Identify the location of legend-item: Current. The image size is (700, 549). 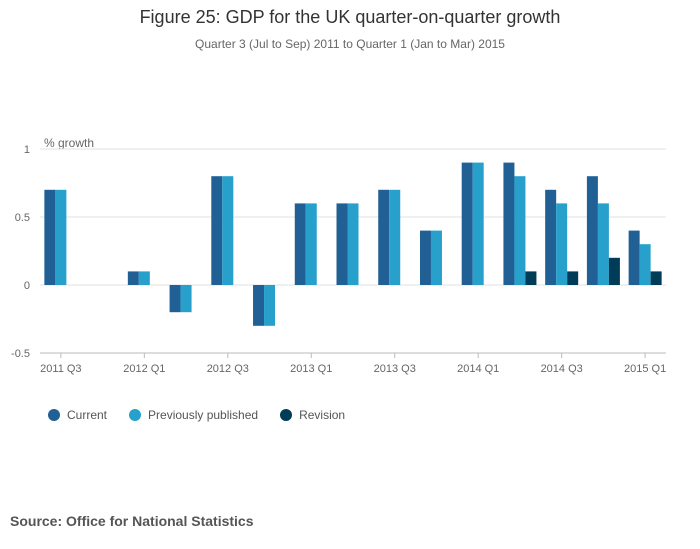
(77, 415).